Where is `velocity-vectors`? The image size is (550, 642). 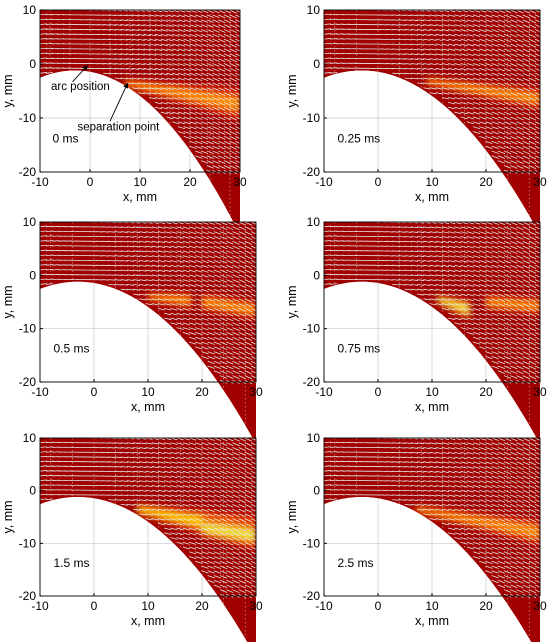
velocity-vectors is located at coordinates (432, 538).